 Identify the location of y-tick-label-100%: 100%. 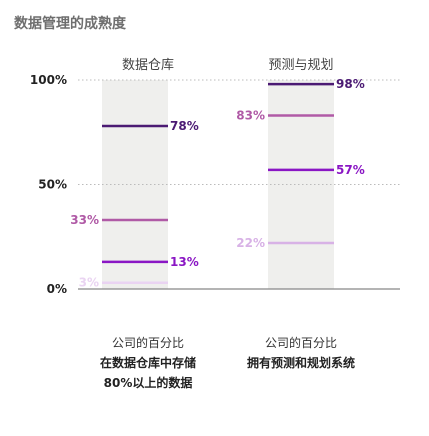
(48, 80).